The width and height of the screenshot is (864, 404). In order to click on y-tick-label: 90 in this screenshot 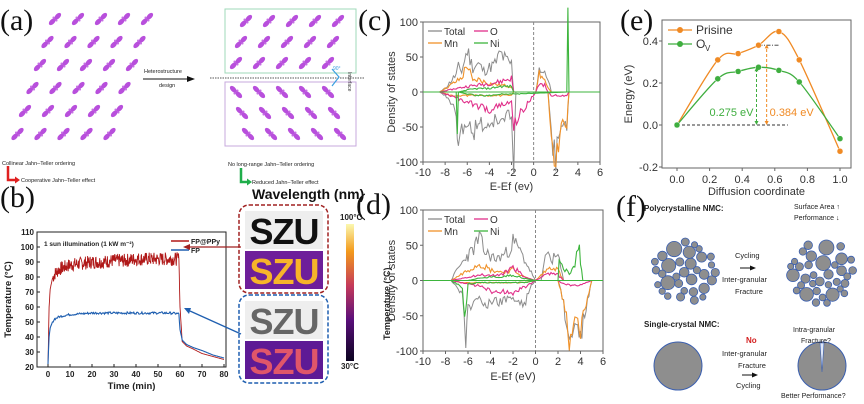, I will do `click(29, 262)`.